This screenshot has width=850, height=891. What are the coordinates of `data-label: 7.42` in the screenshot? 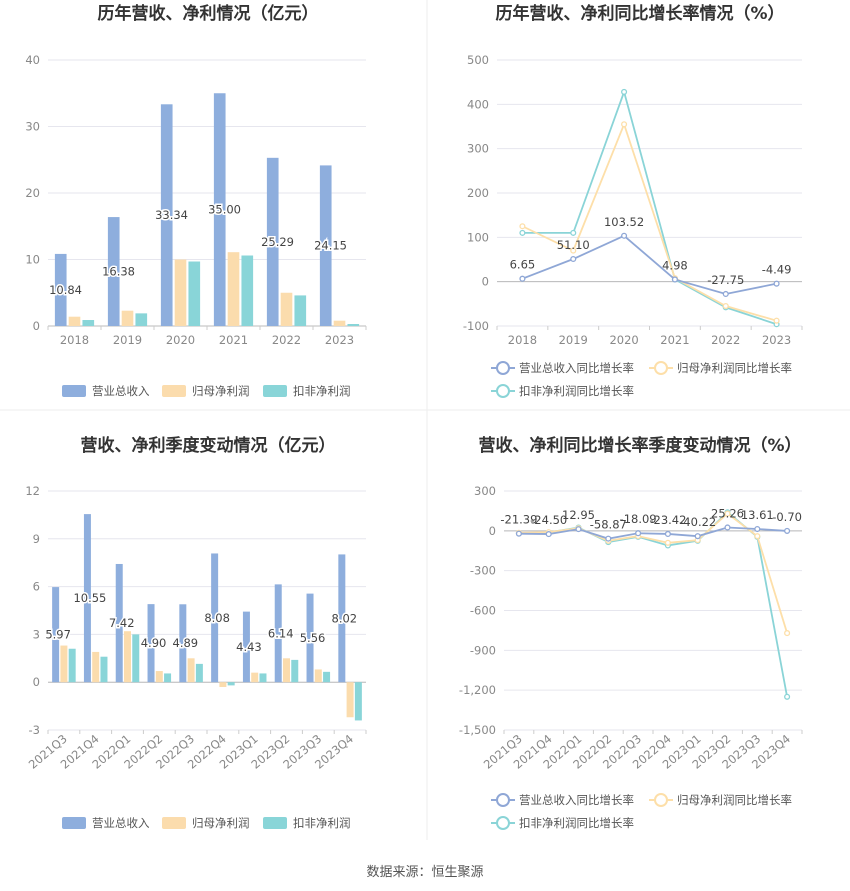 It's located at (122, 623).